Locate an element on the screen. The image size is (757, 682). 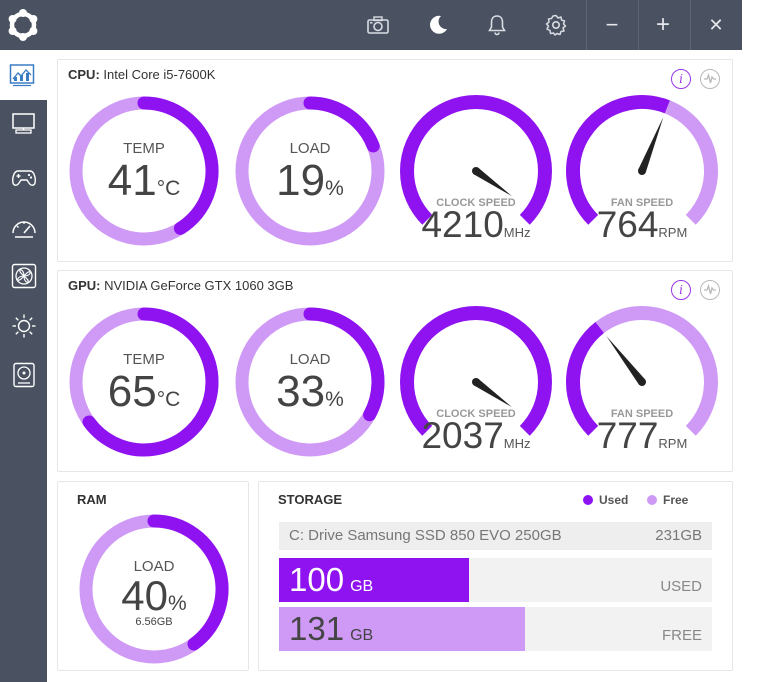
gpu-info-button: i is located at coordinates (681, 290).